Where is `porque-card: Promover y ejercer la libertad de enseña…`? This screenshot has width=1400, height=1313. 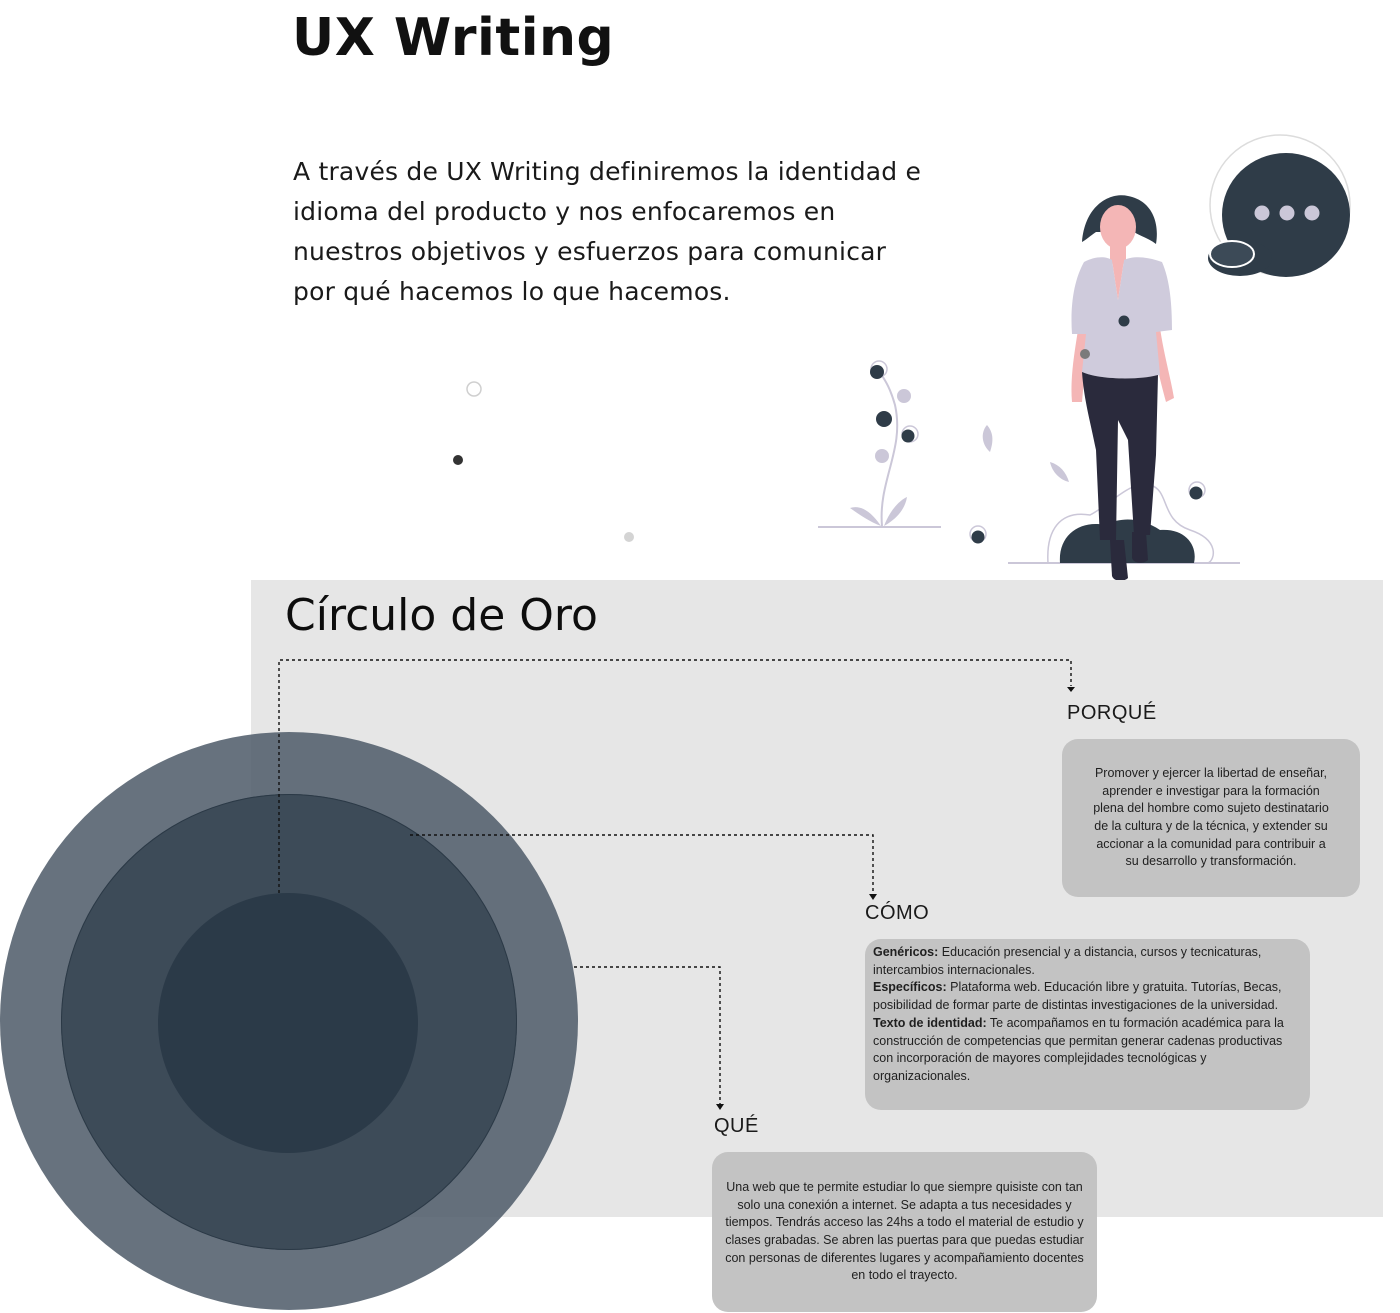
porque-card: Promover y ejercer la libertad de enseña… is located at coordinates (1211, 818).